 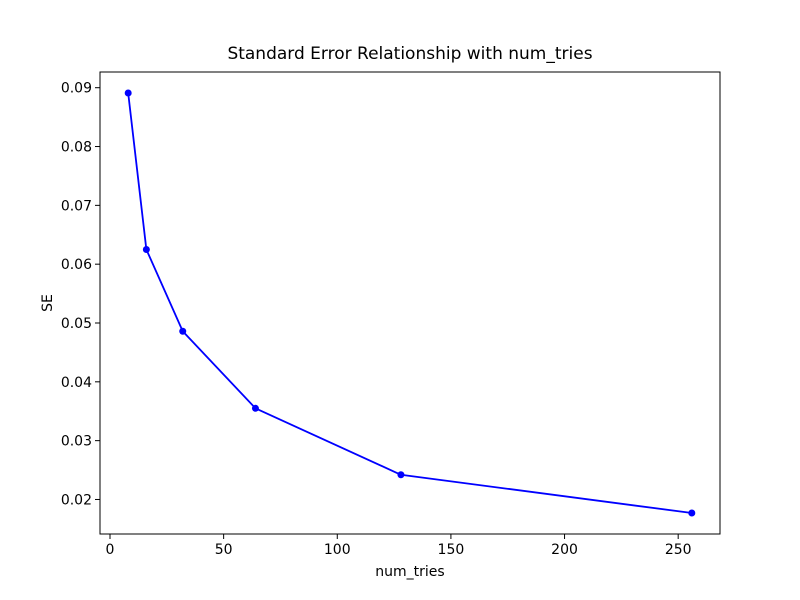 I want to click on x-tick-label: 150, so click(x=451, y=550).